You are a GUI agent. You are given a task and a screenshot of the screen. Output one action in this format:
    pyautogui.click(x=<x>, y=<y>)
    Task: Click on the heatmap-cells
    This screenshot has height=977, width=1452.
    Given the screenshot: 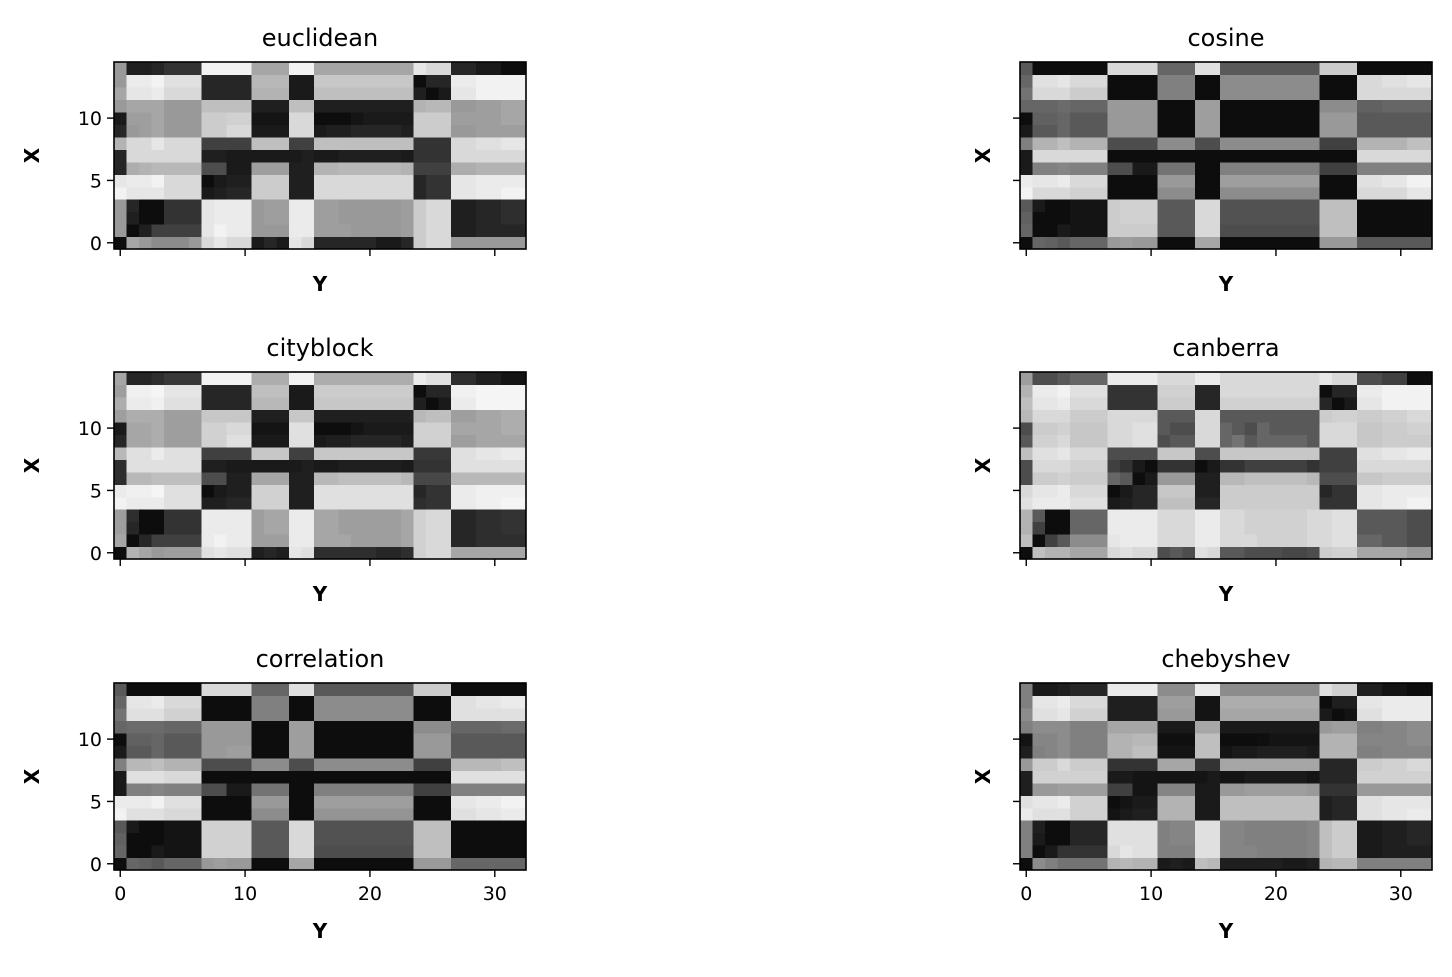 What is the action you would take?
    pyautogui.click(x=1226, y=466)
    